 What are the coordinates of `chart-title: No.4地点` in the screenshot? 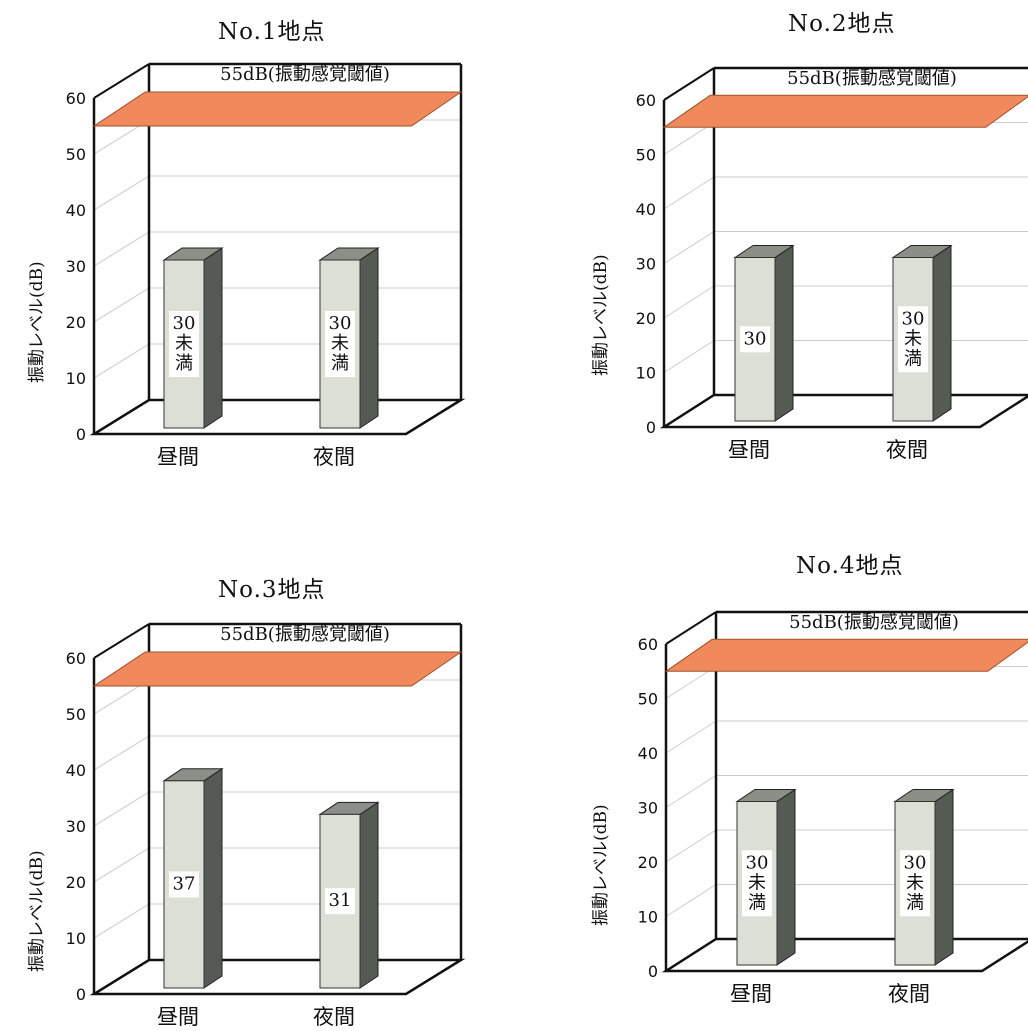 It's located at (850, 566).